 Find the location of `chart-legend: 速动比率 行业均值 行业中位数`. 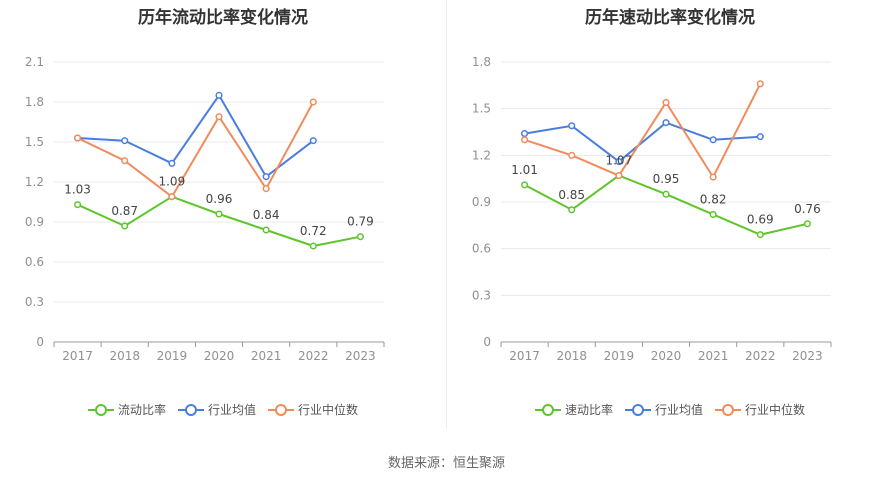

chart-legend: 速动比率 行业均值 行业中位数 is located at coordinates (670, 409).